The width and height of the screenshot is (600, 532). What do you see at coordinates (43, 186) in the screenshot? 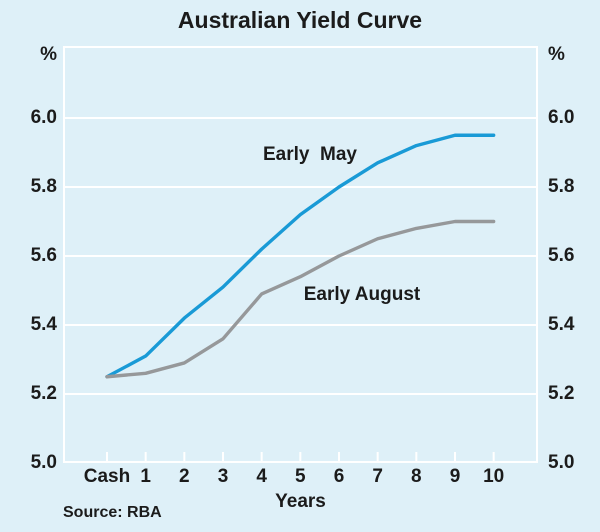
I see `y-tick-label-left: 5.8` at bounding box center [43, 186].